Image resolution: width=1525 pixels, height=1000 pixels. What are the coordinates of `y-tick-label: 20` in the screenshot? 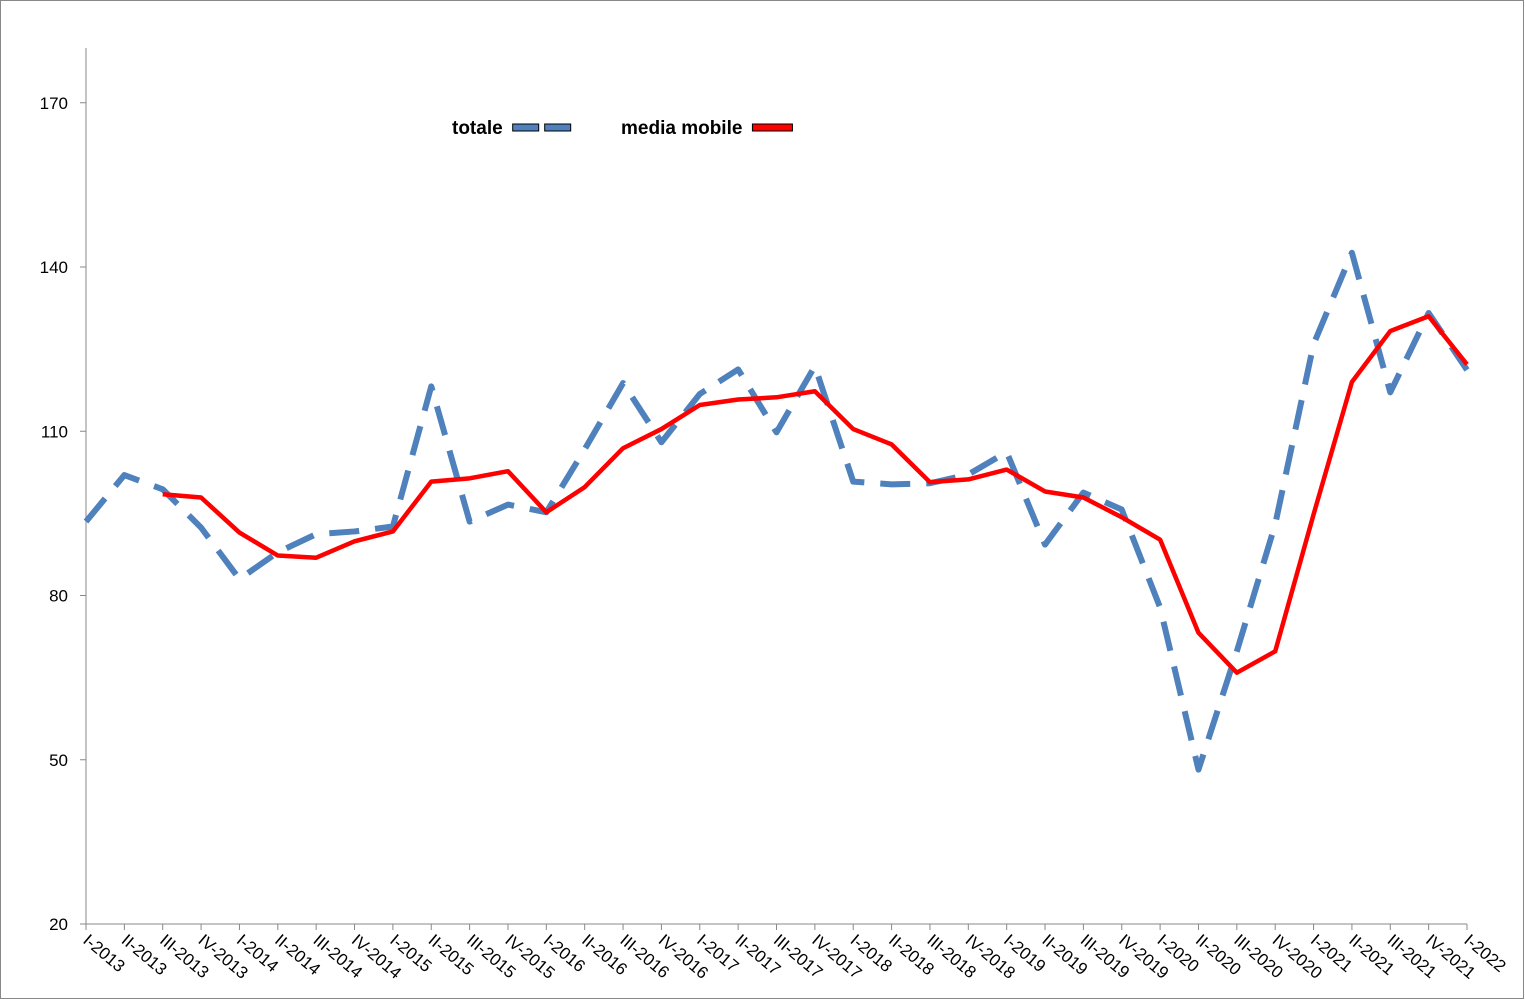 It's located at (58, 924).